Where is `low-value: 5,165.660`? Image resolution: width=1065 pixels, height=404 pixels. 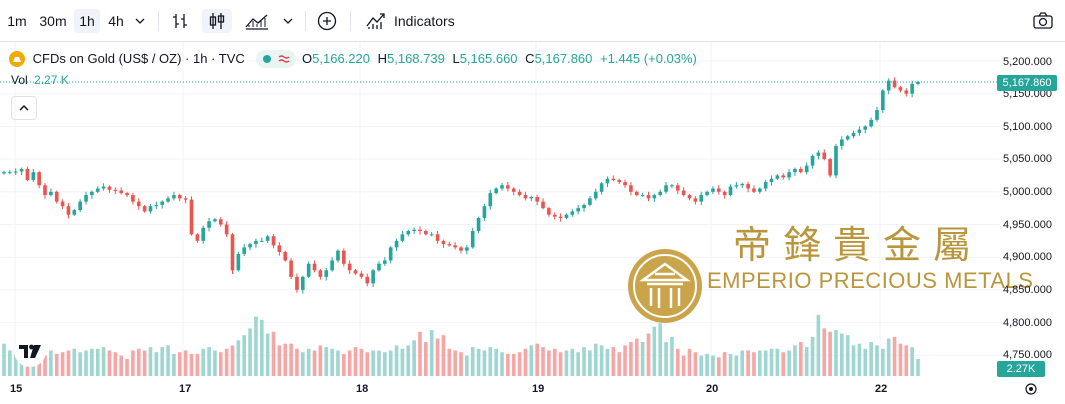
low-value: 5,165.660 is located at coordinates (488, 58).